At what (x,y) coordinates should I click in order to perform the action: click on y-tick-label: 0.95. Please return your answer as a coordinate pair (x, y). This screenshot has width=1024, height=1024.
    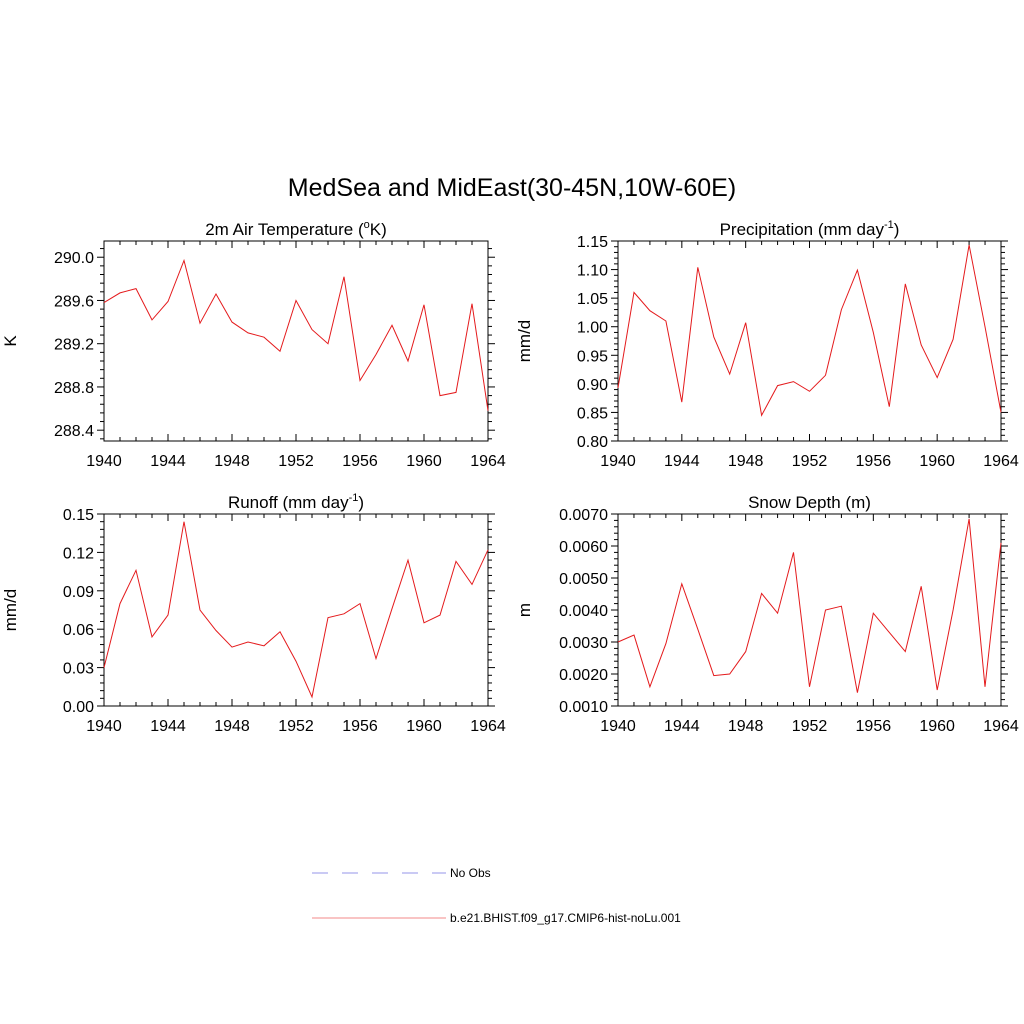
    Looking at the image, I should click on (592, 356).